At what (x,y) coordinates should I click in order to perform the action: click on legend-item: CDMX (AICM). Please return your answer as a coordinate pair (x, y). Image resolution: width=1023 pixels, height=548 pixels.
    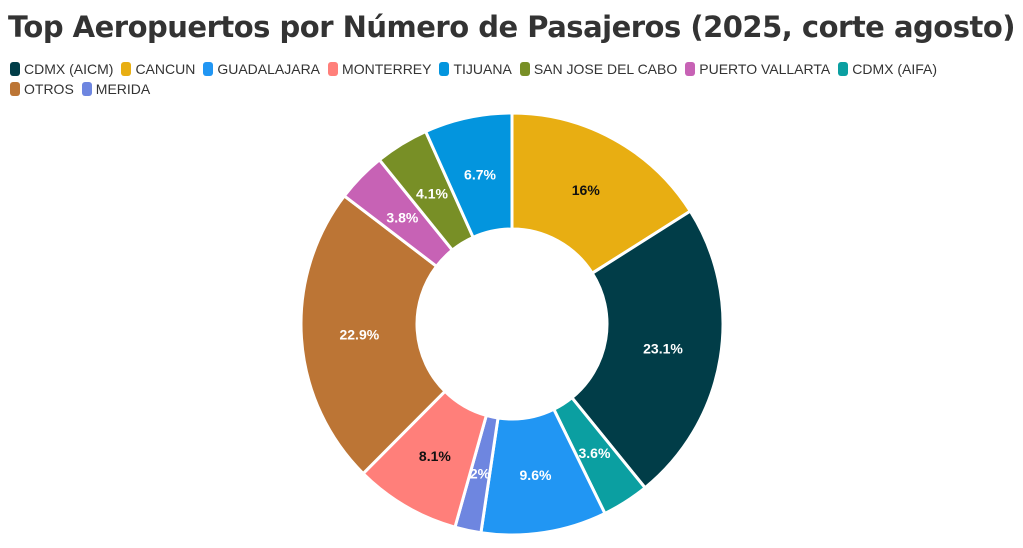
    Looking at the image, I should click on (61, 68).